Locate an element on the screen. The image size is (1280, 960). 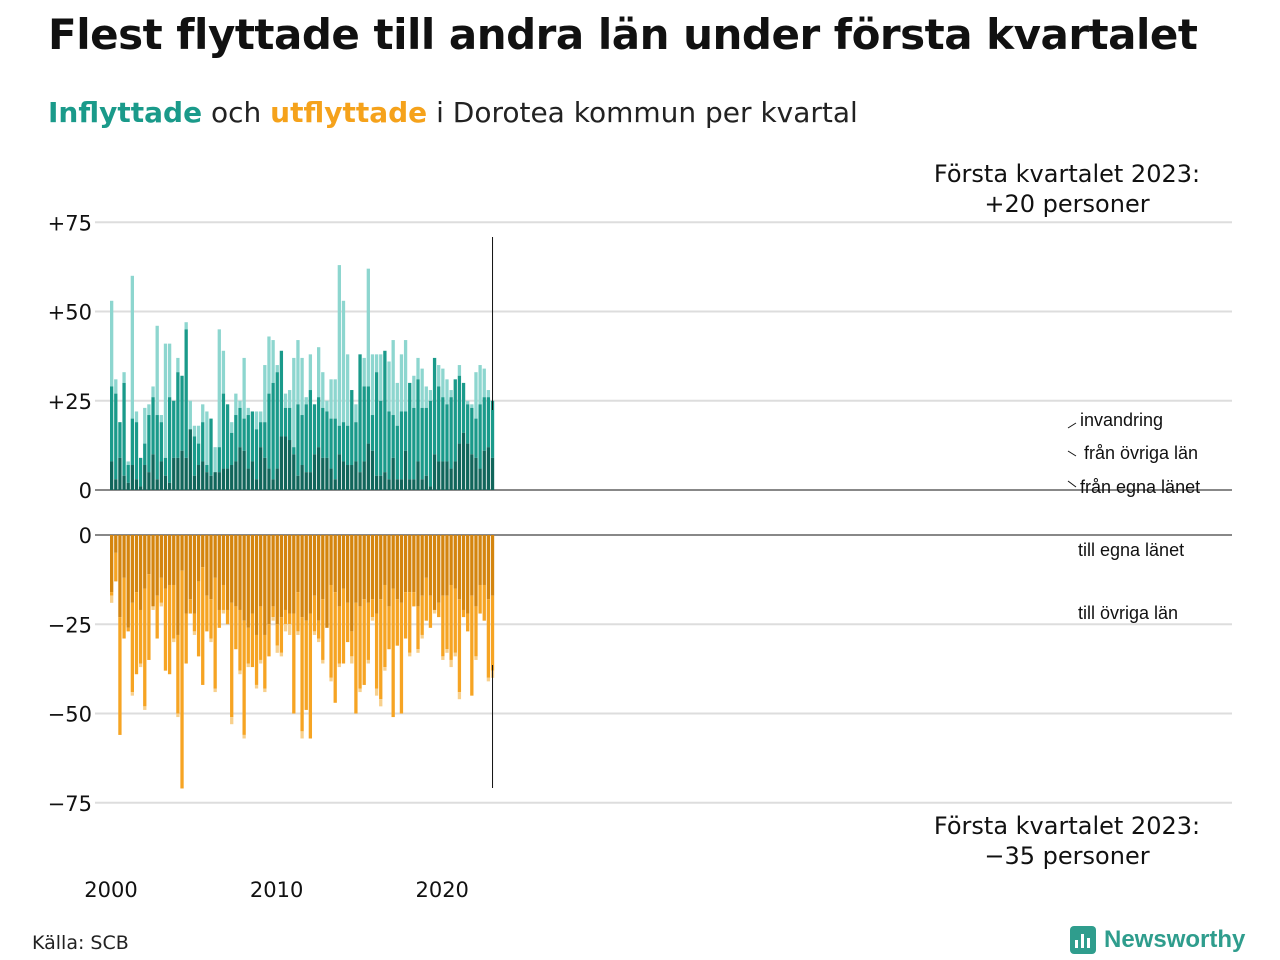
y-tick-top: +25 is located at coordinates (70, 402).